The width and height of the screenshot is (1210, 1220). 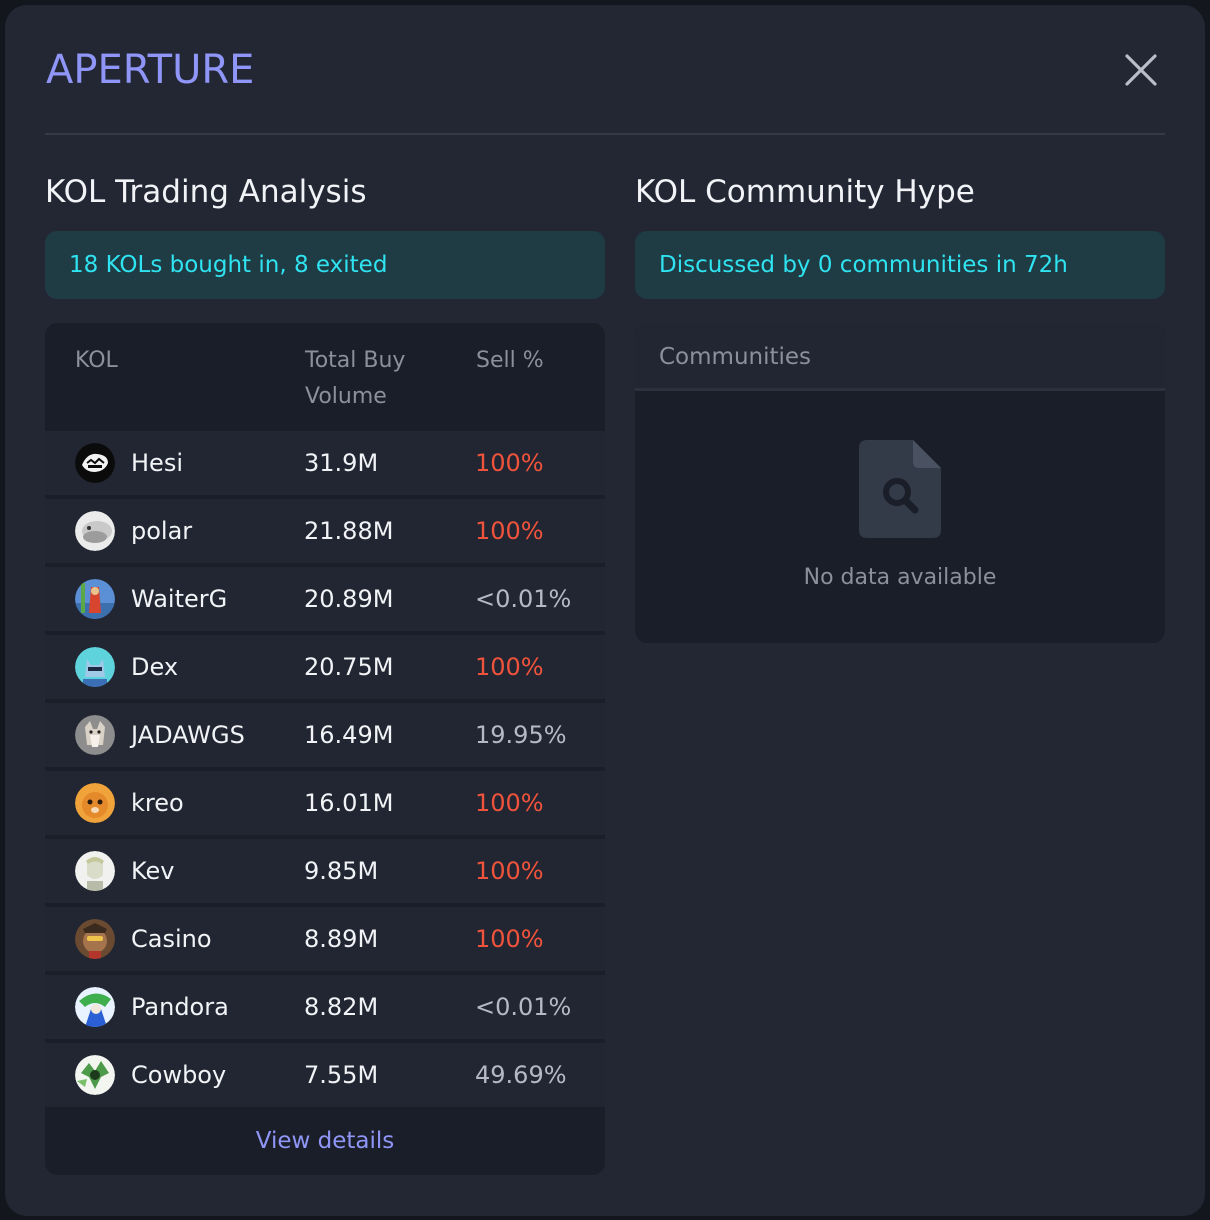 I want to click on table-header: KOL Total Buy Volume Sell %, so click(x=325, y=375).